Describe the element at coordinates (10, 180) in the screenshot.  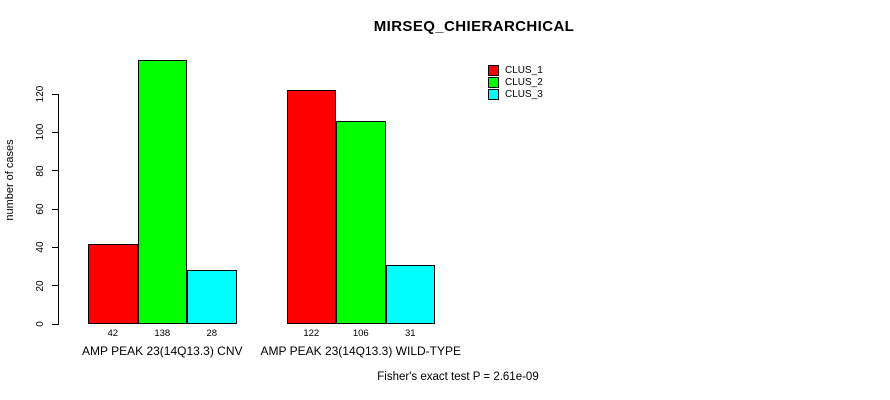
I see `y-axis-label: number of cases` at that location.